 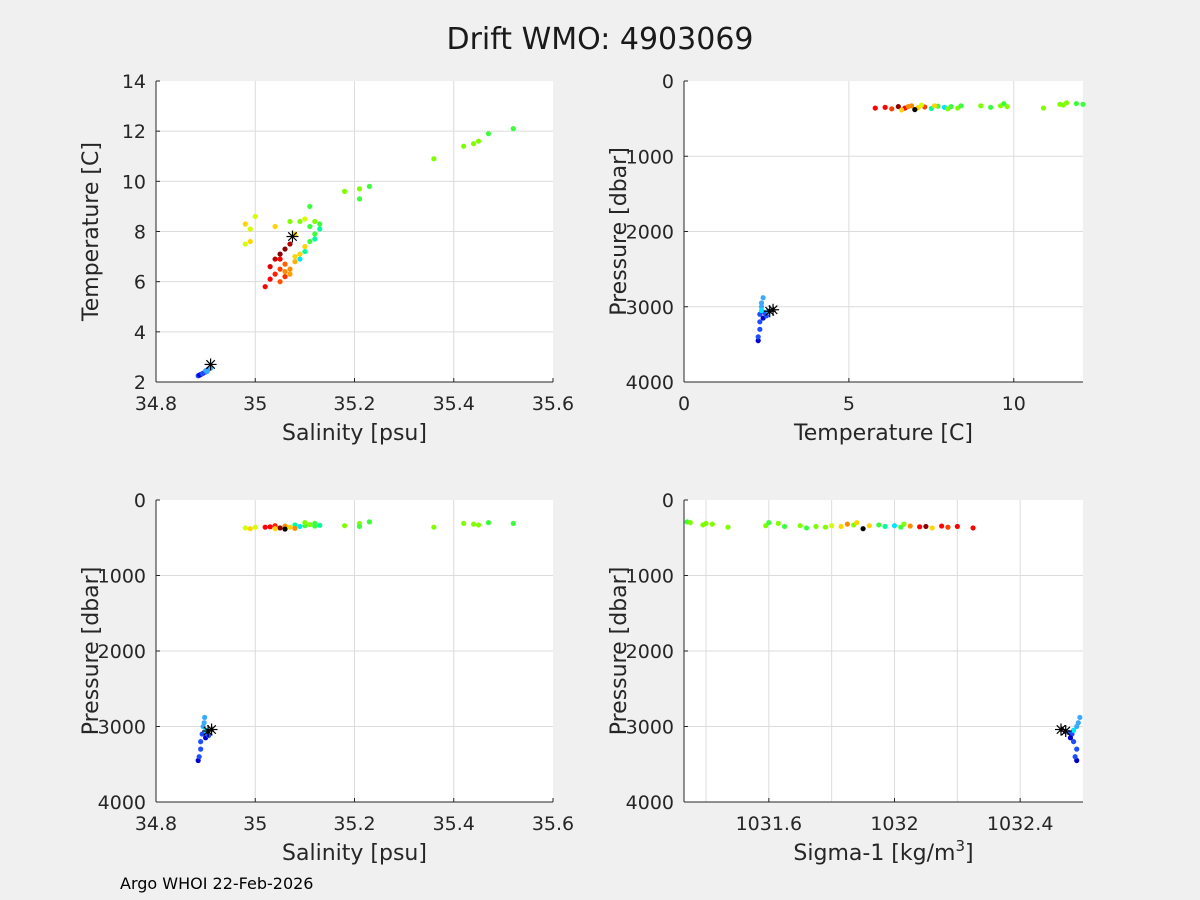 I want to click on figure-title: Drift WMO: 4903069, so click(x=600, y=39).